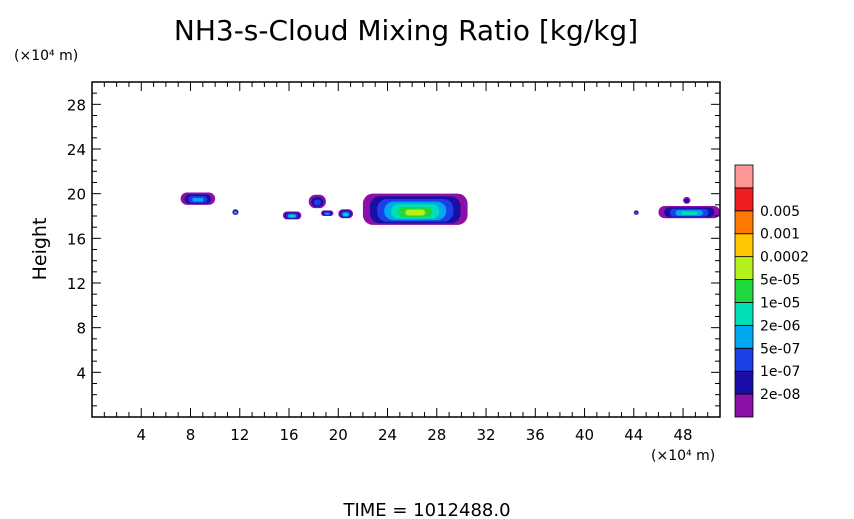 The image size is (854, 519). What do you see at coordinates (288, 435) in the screenshot?
I see `x-tick-label: 16` at bounding box center [288, 435].